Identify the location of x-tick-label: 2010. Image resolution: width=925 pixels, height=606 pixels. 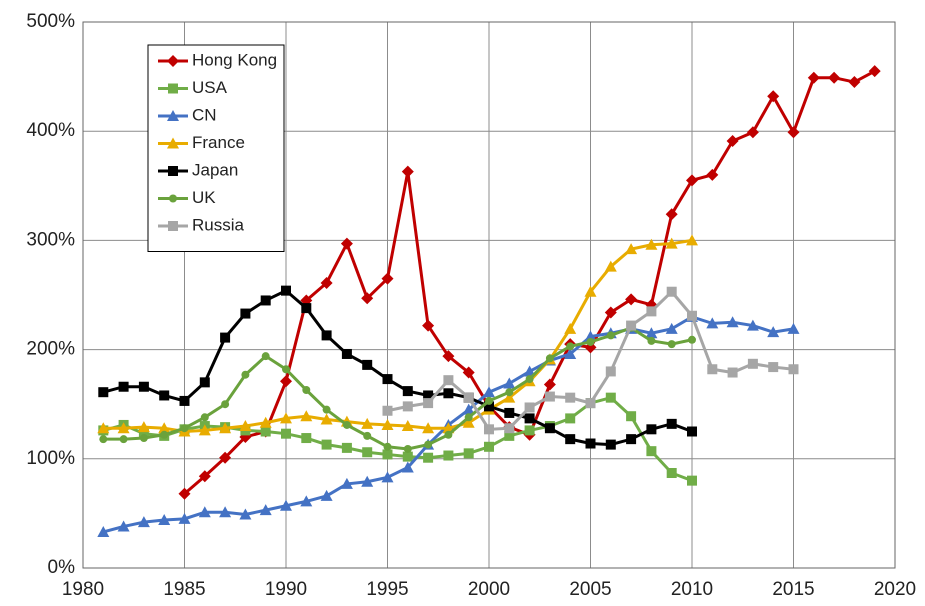
(692, 589).